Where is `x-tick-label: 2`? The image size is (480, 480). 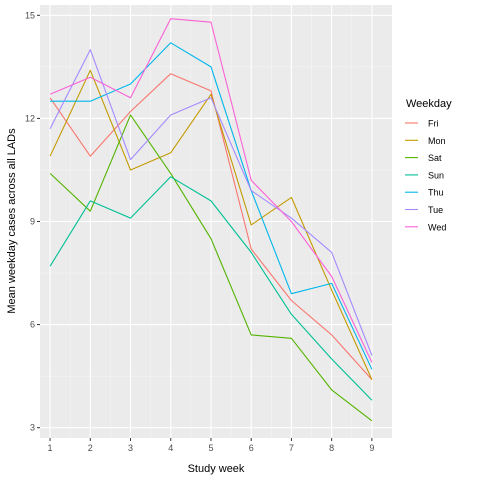 x-tick-label: 2 is located at coordinates (90, 448).